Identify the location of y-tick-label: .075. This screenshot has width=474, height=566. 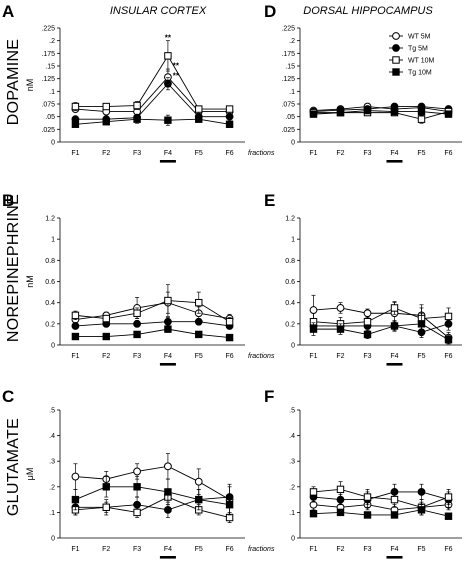
(288, 105).